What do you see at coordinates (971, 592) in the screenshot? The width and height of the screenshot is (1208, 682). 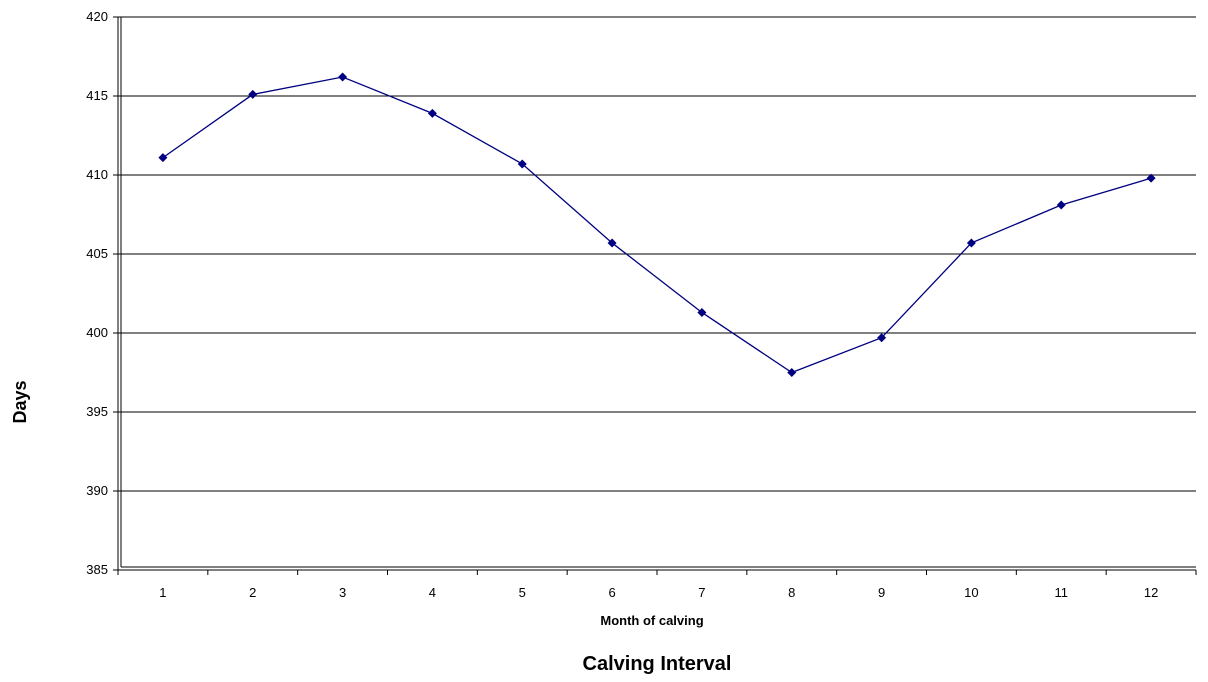 I see `x-tick-label: 10` at bounding box center [971, 592].